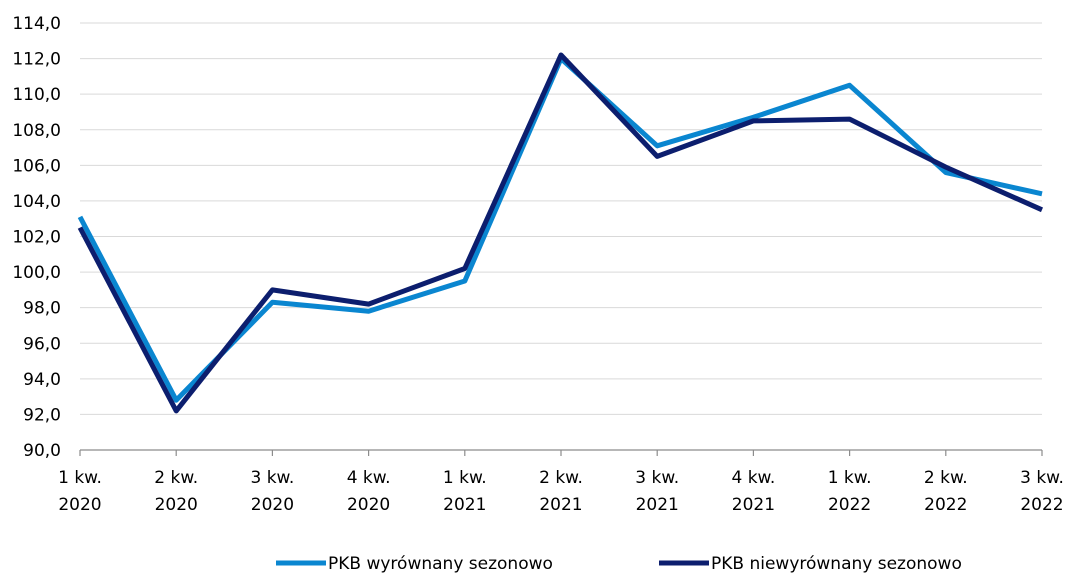 The width and height of the screenshot is (1070, 575). I want to click on y-tick-label: 104,0, so click(36, 202).